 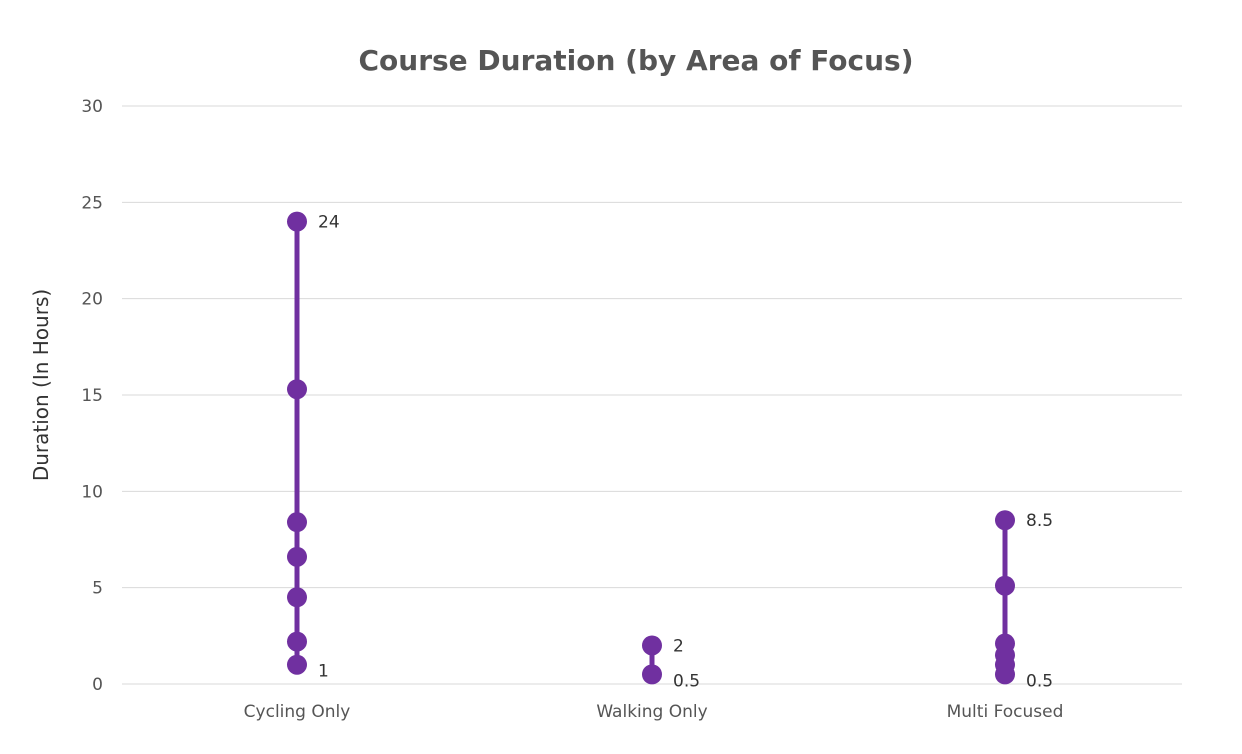 I want to click on series-group: 8.5 0.5, so click(x=1024, y=600).